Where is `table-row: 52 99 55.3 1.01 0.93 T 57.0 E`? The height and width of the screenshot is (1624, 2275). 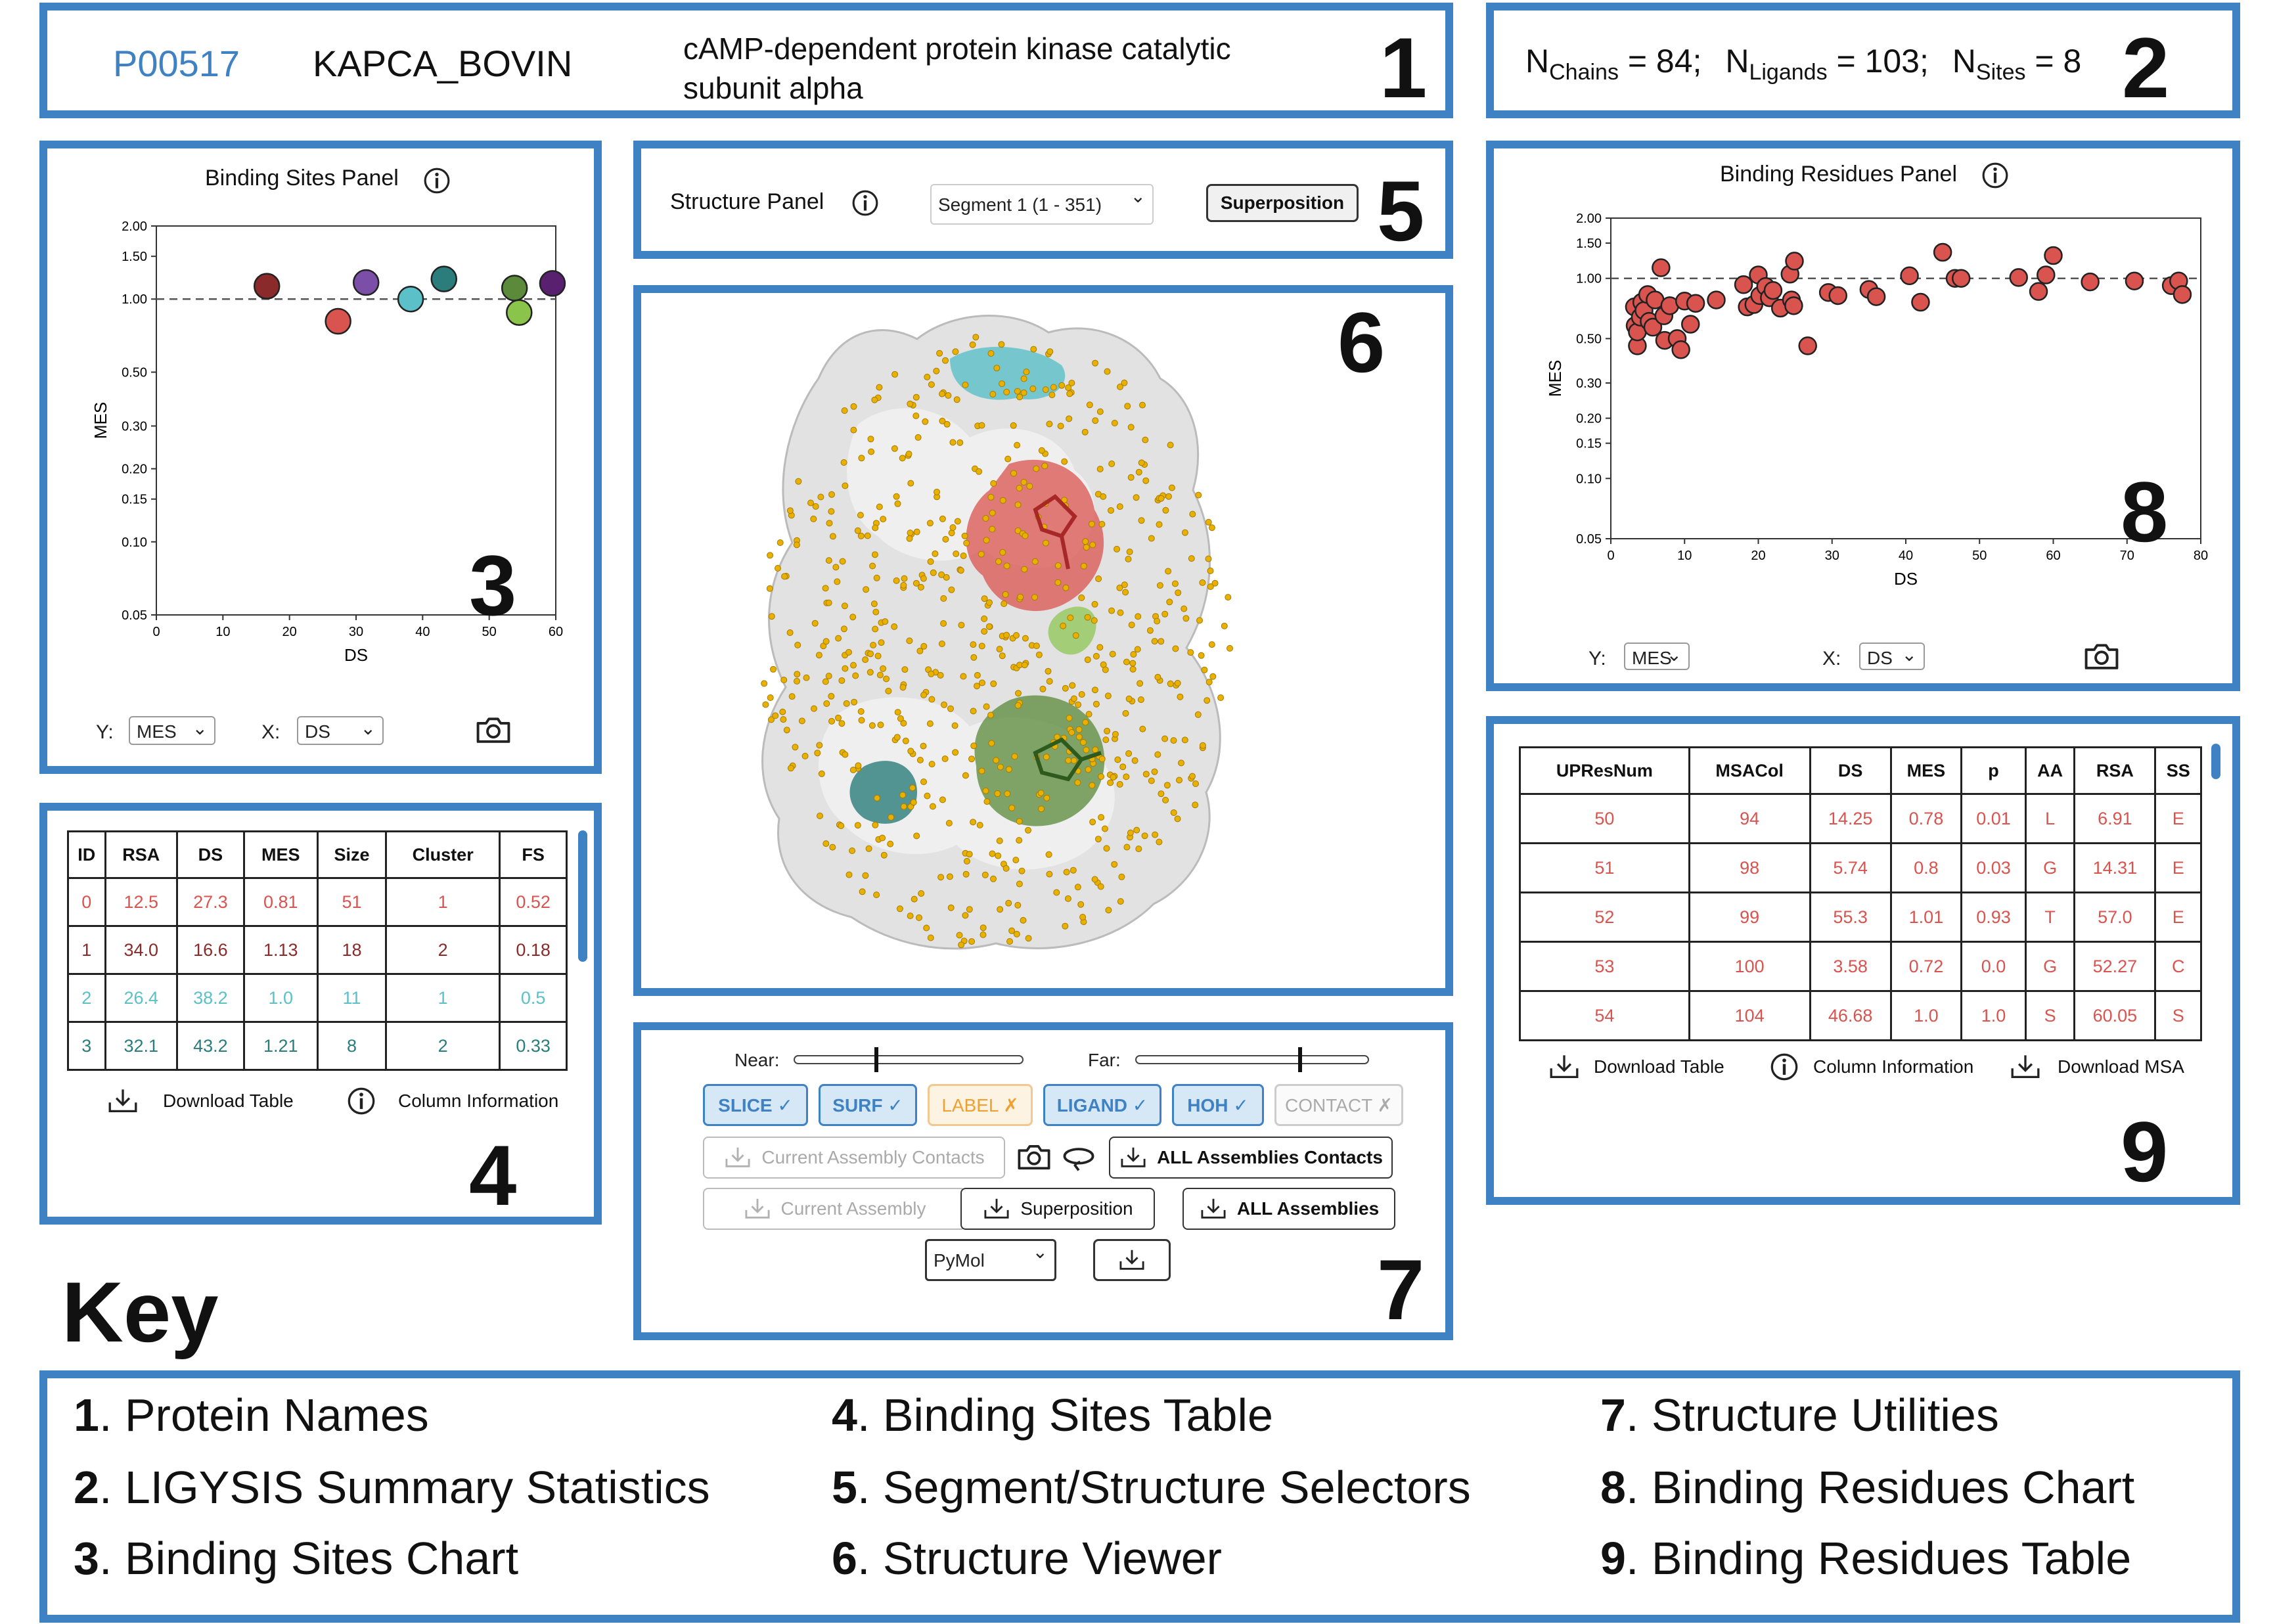
table-row: 52 99 55.3 1.01 0.93 T 57.0 E is located at coordinates (1860, 917).